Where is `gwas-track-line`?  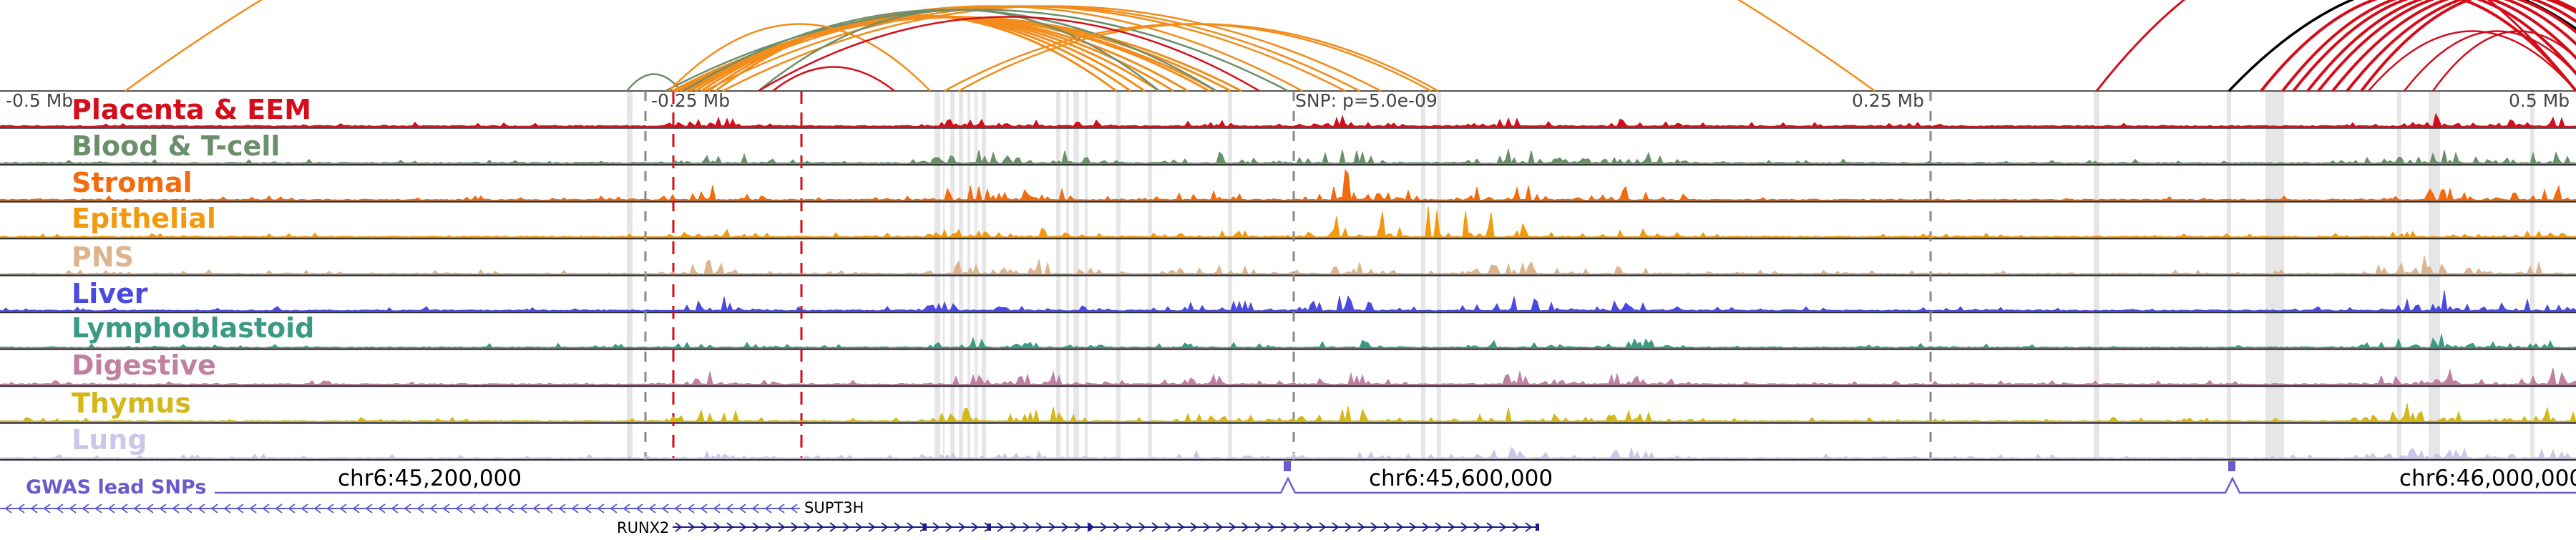
gwas-track-line is located at coordinates (1395, 485).